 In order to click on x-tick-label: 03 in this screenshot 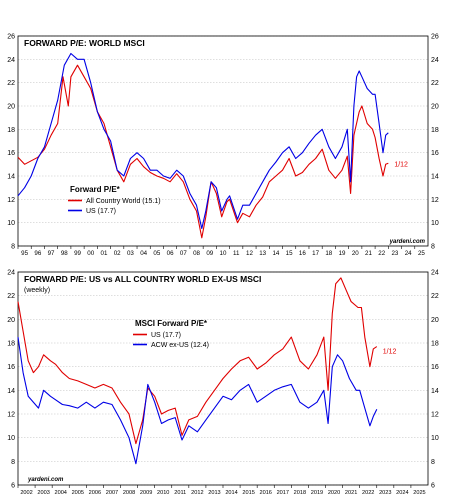, I will do `click(130, 253)`.